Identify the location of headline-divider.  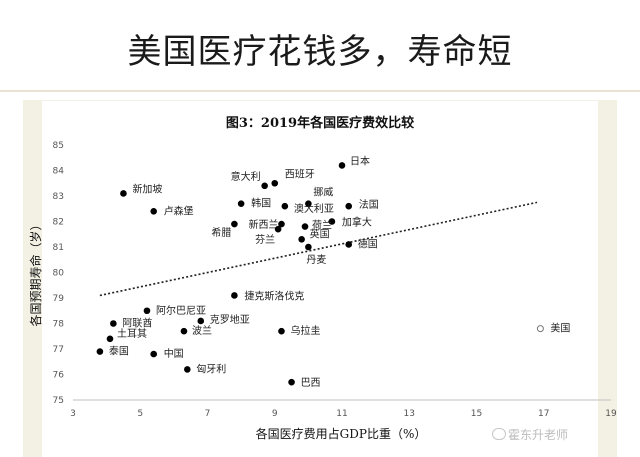
(320, 91).